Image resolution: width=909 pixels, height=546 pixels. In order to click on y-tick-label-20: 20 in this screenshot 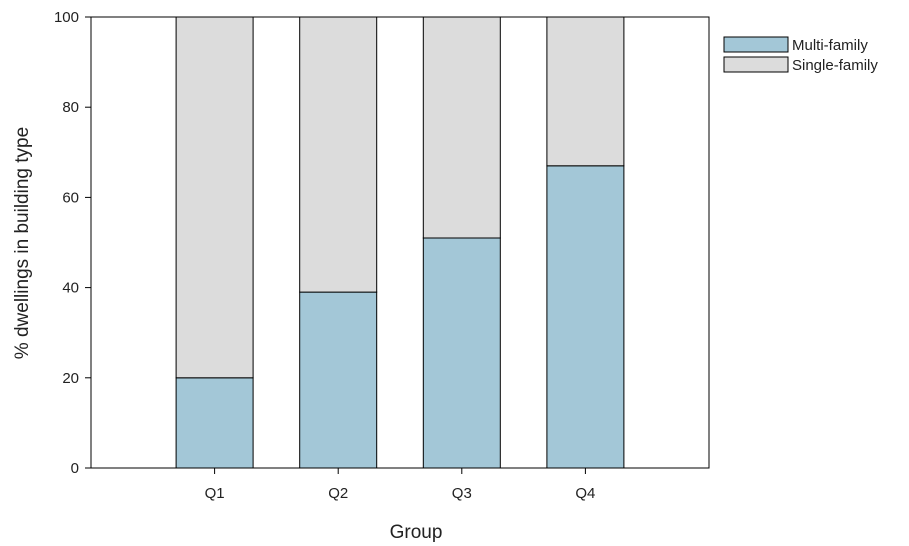, I will do `click(70, 378)`.